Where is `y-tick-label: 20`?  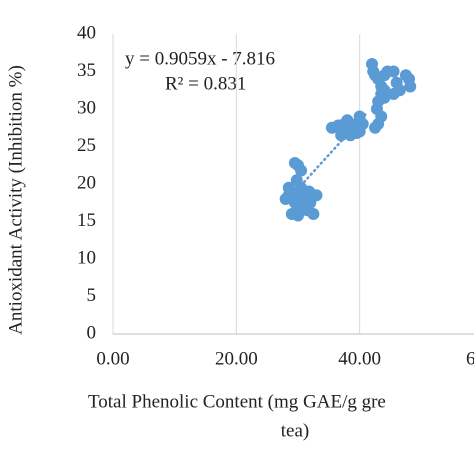
y-tick-label: 20 is located at coordinates (86, 182).